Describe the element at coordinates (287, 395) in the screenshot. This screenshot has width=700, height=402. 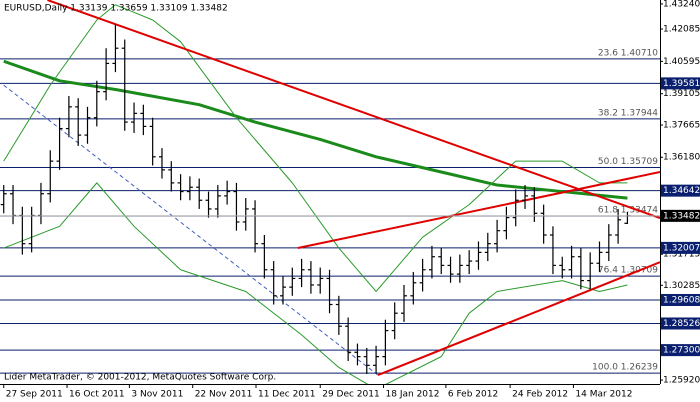
I see `x-tick-label: 11 Dec 2011` at that location.